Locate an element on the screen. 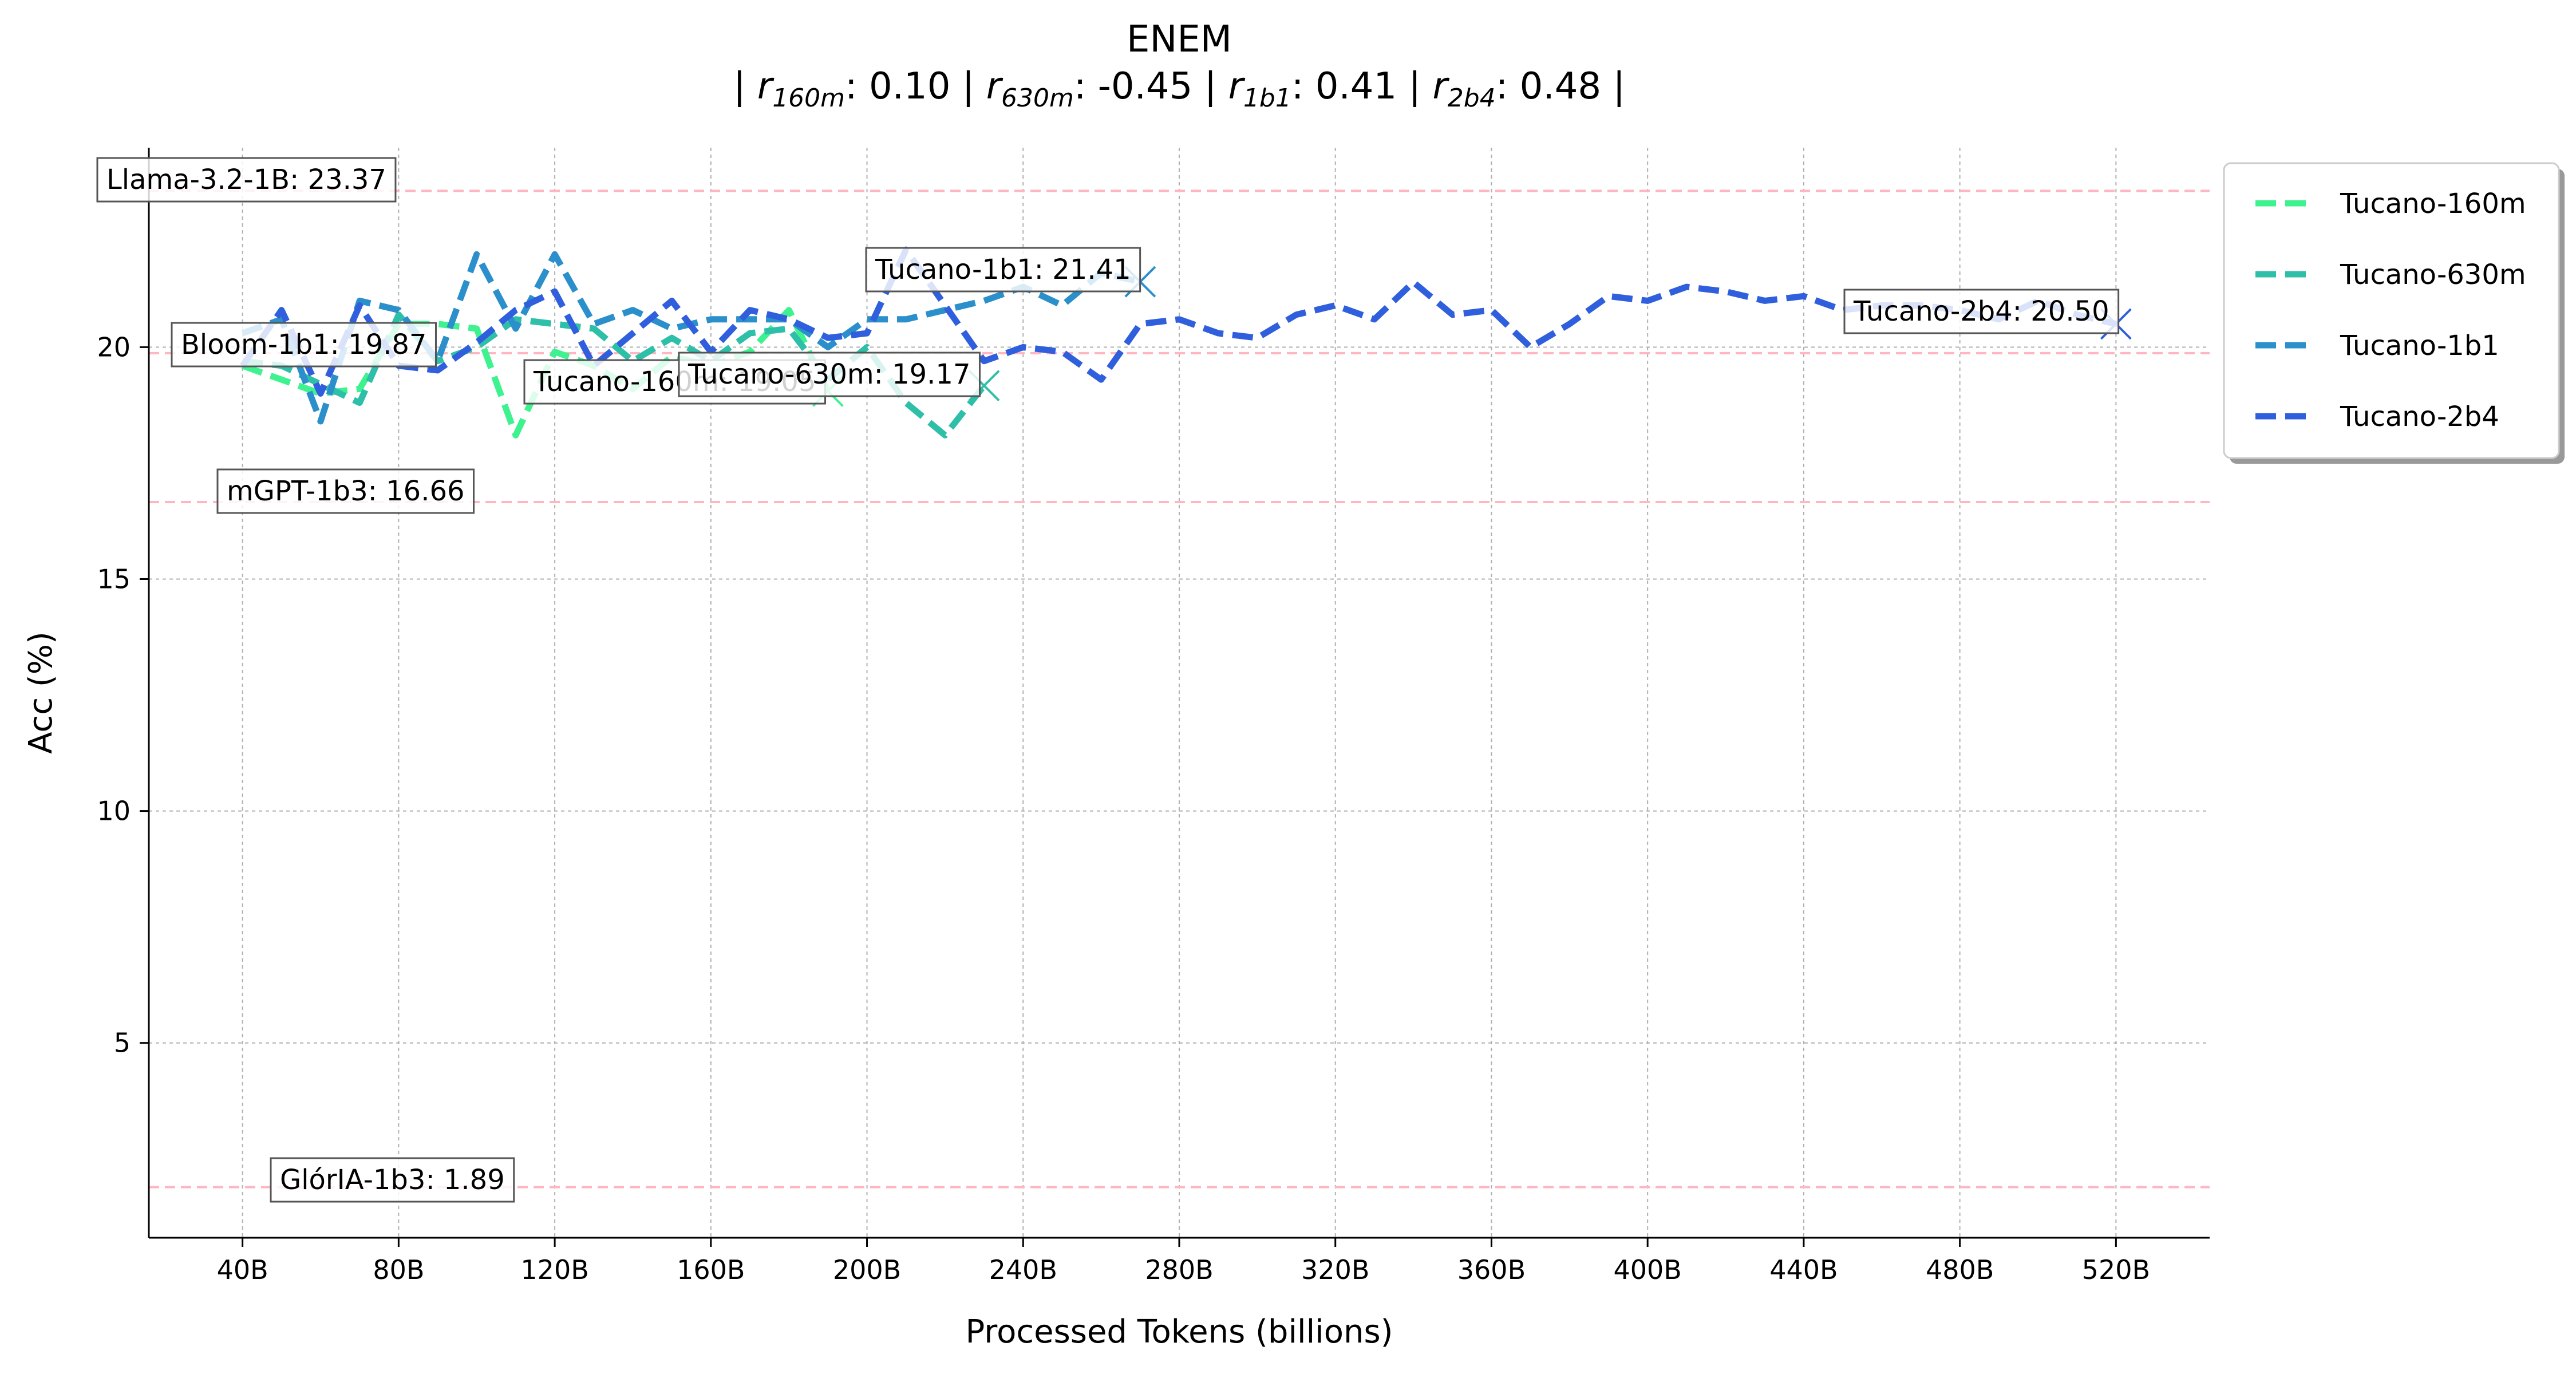 Image resolution: width=2576 pixels, height=1374 pixels. series-line-tucano-2b4 is located at coordinates (1178, 321).